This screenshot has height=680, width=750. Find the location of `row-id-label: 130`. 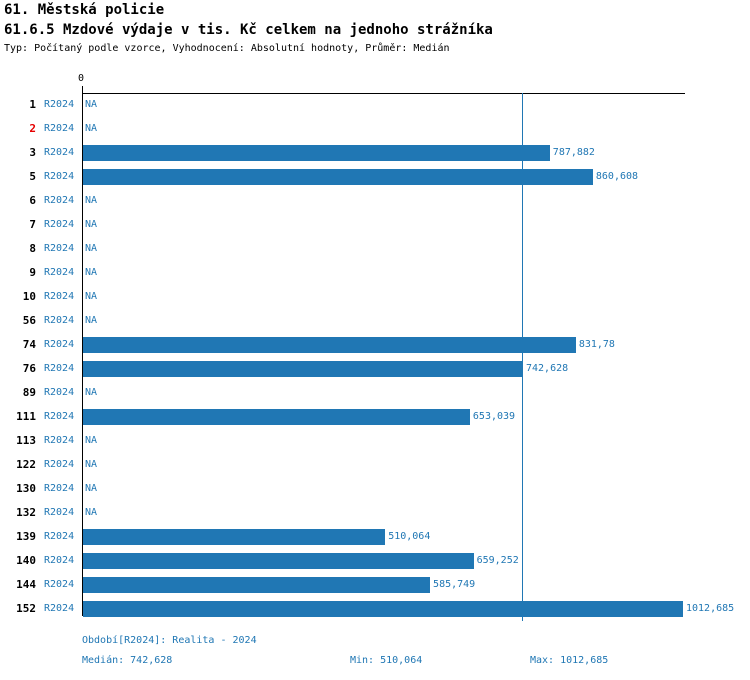

row-id-label: 130 is located at coordinates (26, 488).